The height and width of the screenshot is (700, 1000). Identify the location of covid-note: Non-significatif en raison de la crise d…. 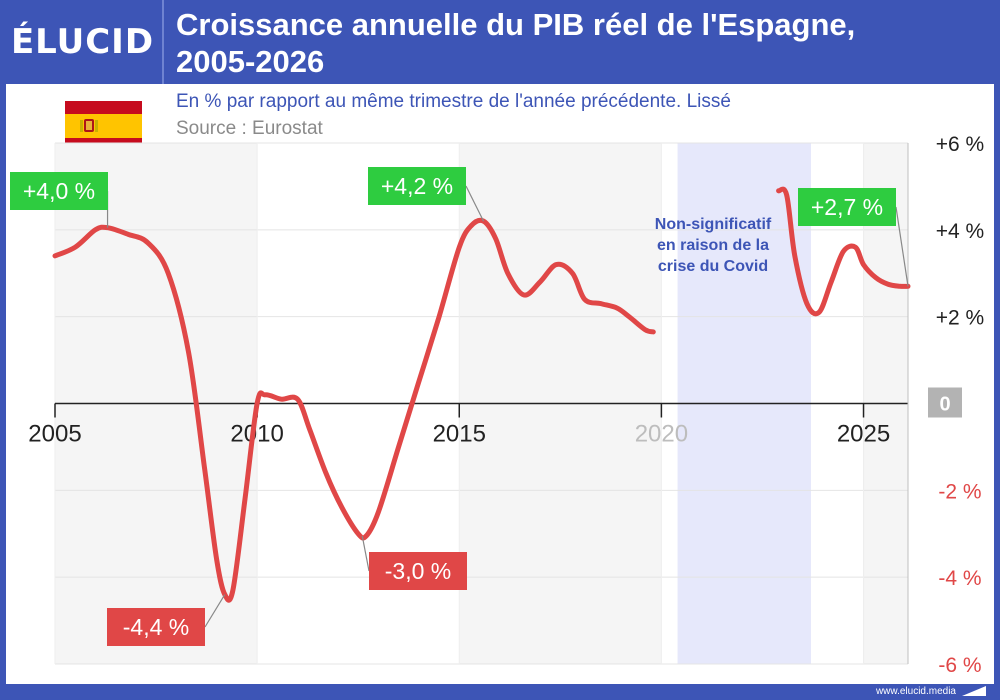
(713, 245).